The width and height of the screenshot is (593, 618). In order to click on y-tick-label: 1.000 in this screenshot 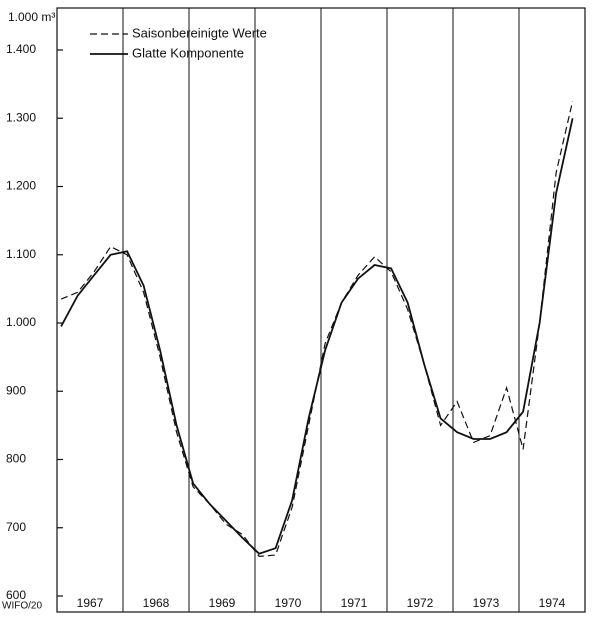, I will do `click(21, 322)`.